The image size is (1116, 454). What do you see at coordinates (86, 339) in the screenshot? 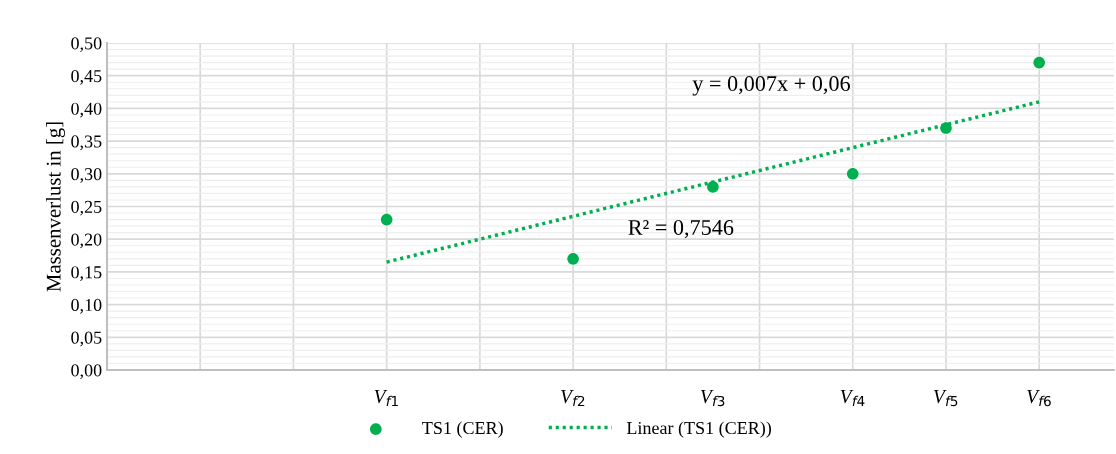
I see `y-tick-label: 0,05` at bounding box center [86, 339].